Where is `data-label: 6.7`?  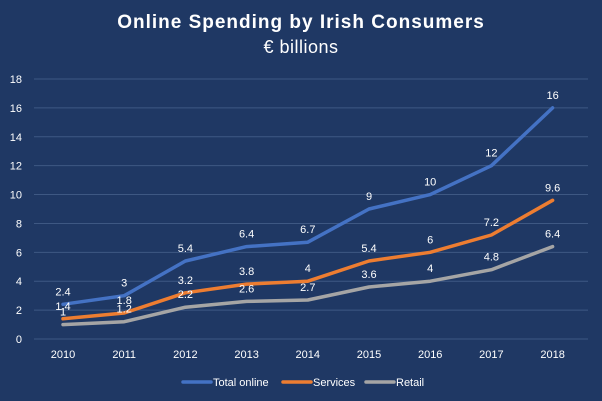
data-label: 6.7 is located at coordinates (307, 230).